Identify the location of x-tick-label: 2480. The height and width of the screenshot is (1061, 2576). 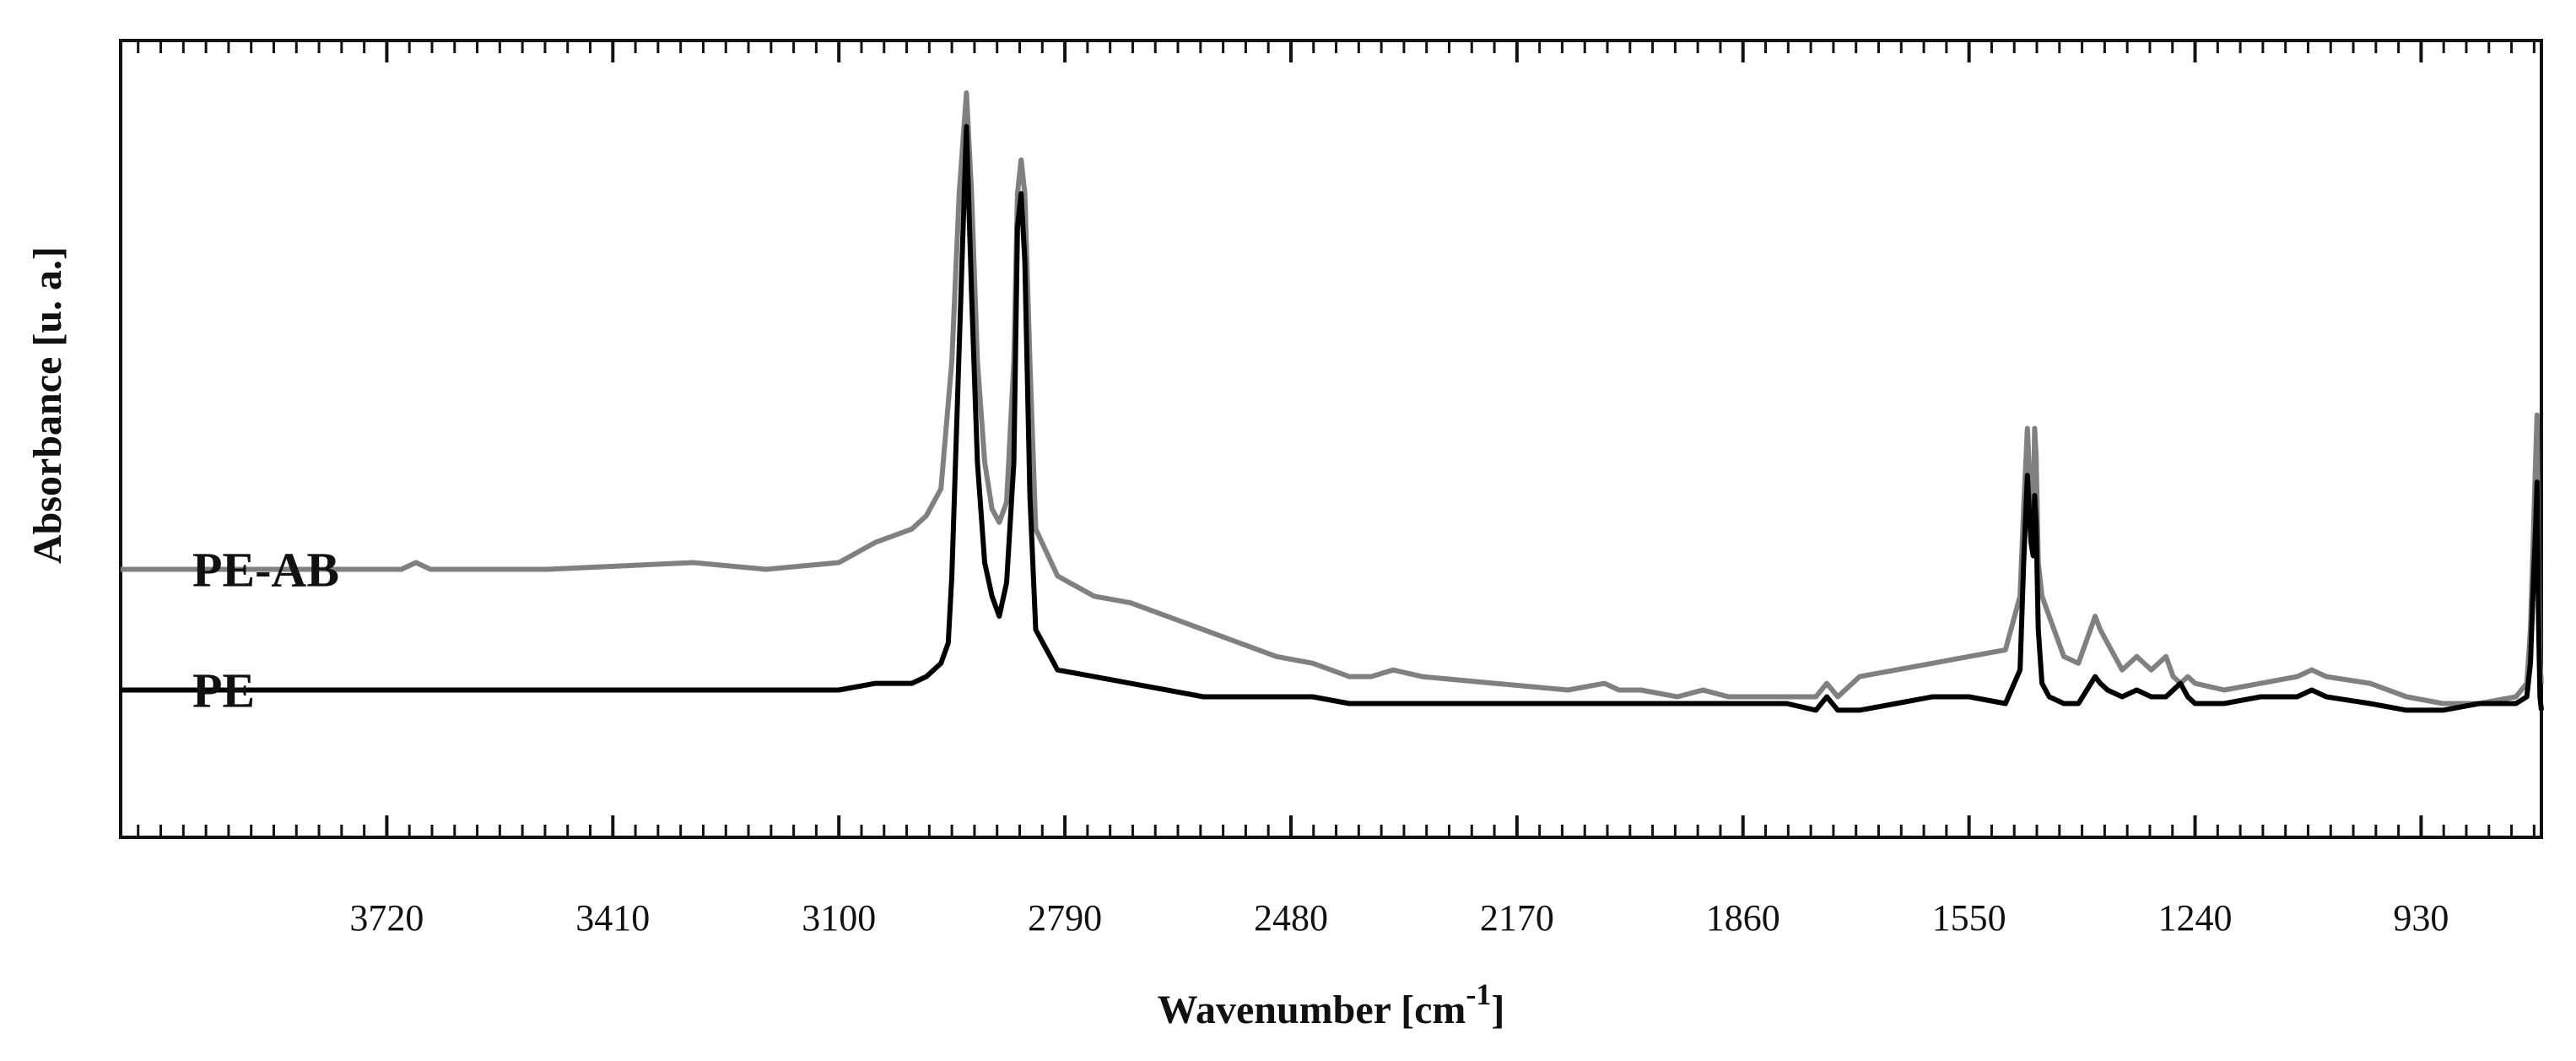
(1291, 918).